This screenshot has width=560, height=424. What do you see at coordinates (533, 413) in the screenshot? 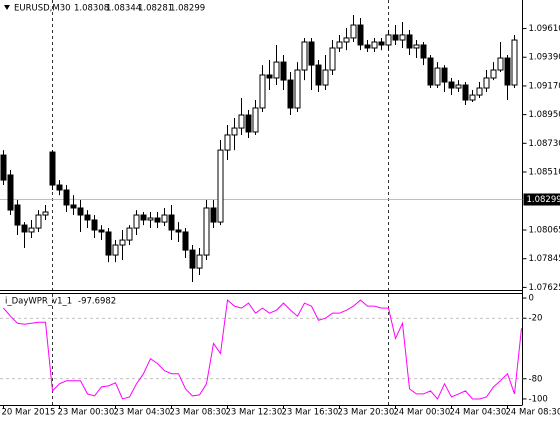
I see `x-tick-label: 24 Mar 08:30` at bounding box center [533, 413].